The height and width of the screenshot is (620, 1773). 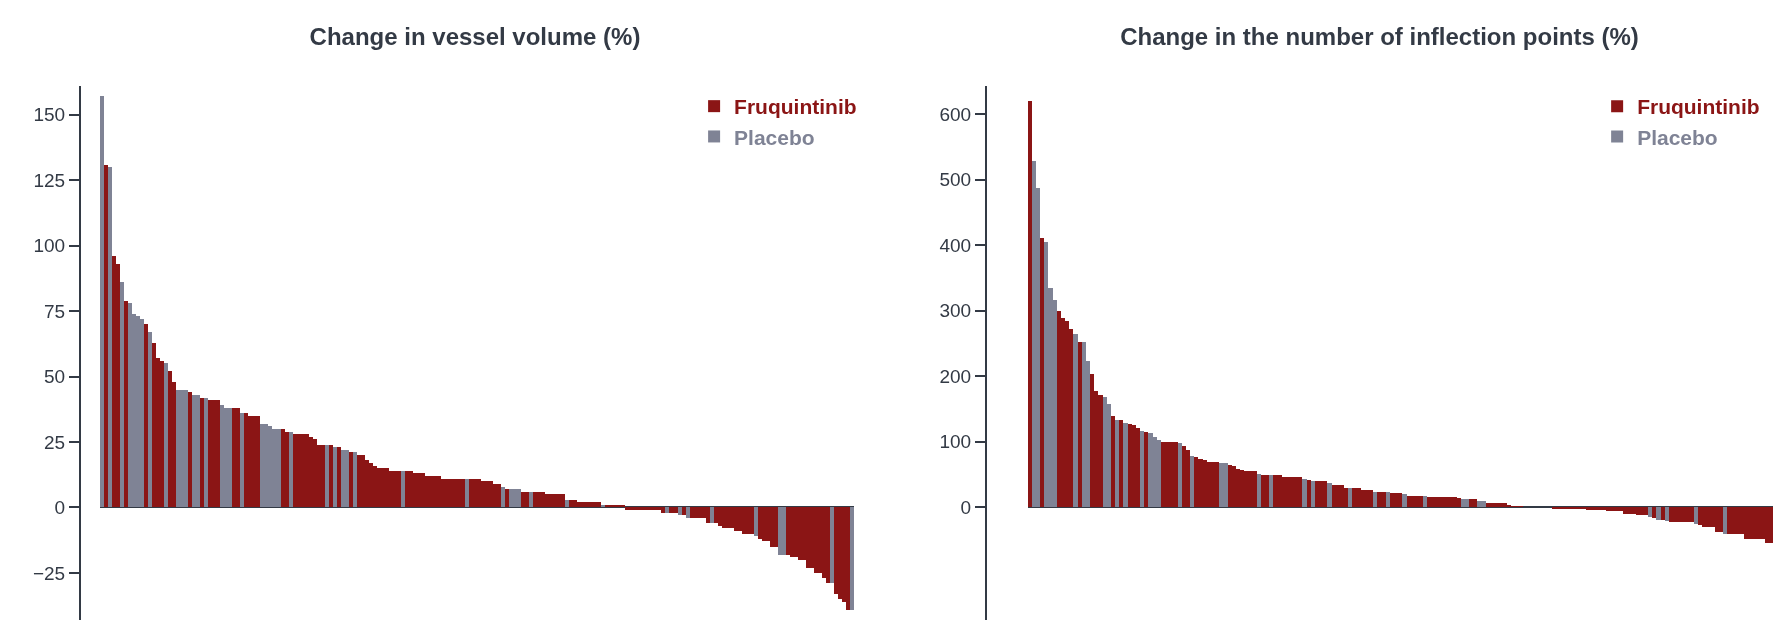 I want to click on chart-title: Change in vessel volume (%), so click(x=475, y=36).